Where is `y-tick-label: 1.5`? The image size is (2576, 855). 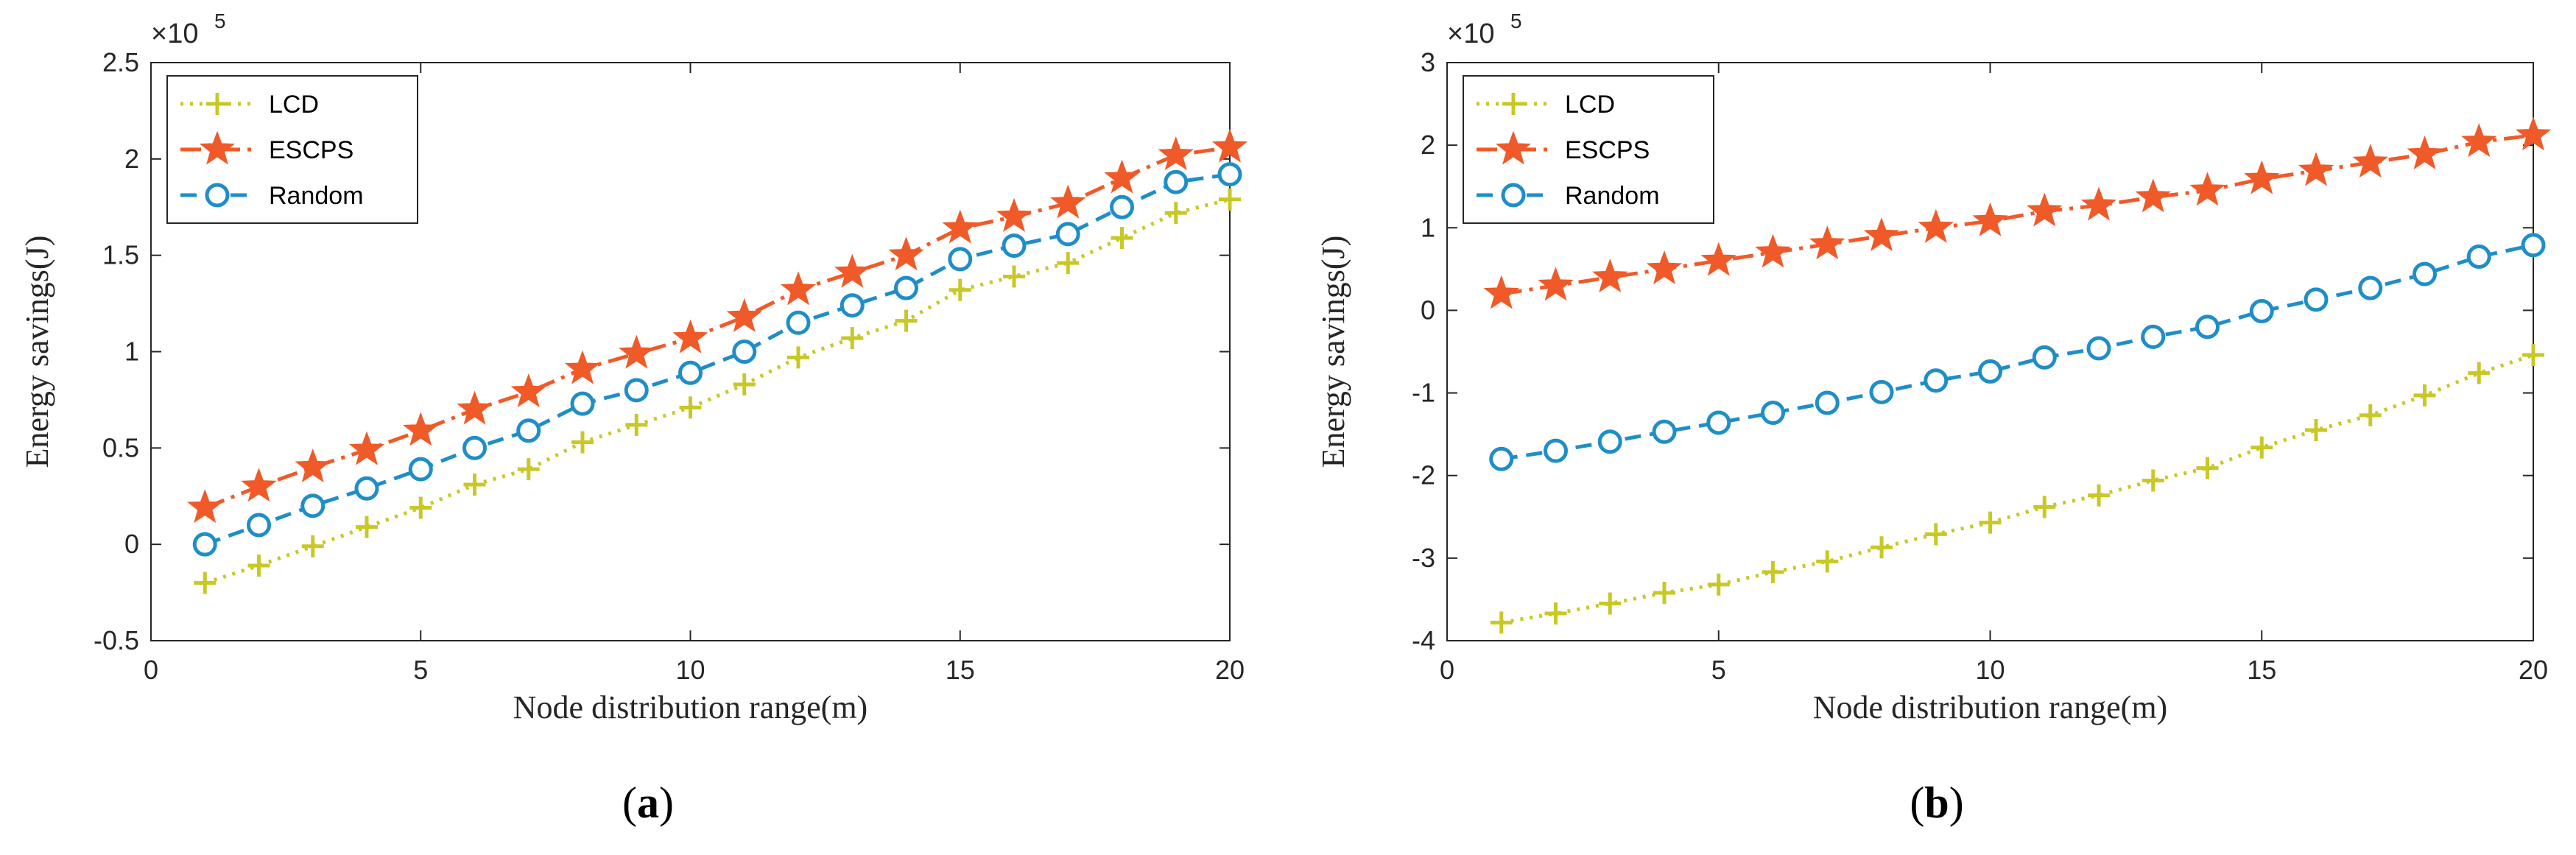 y-tick-label: 1.5 is located at coordinates (120, 255).